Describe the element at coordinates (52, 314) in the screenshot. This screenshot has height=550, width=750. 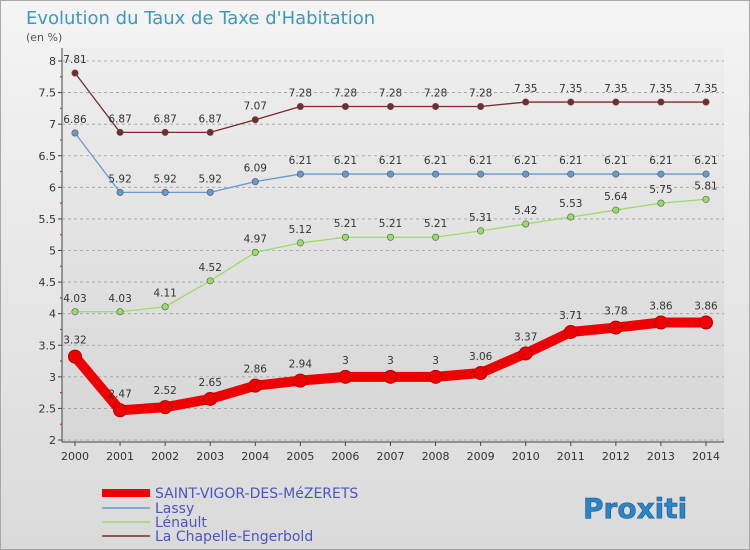
I see `y-tick-label: 4` at that location.